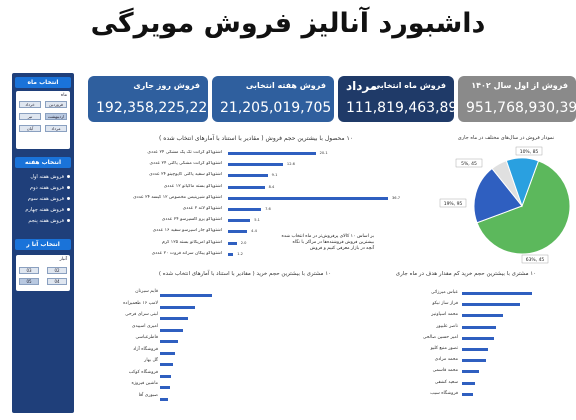  I want to click on month-chip: مرداد, so click(56, 128).